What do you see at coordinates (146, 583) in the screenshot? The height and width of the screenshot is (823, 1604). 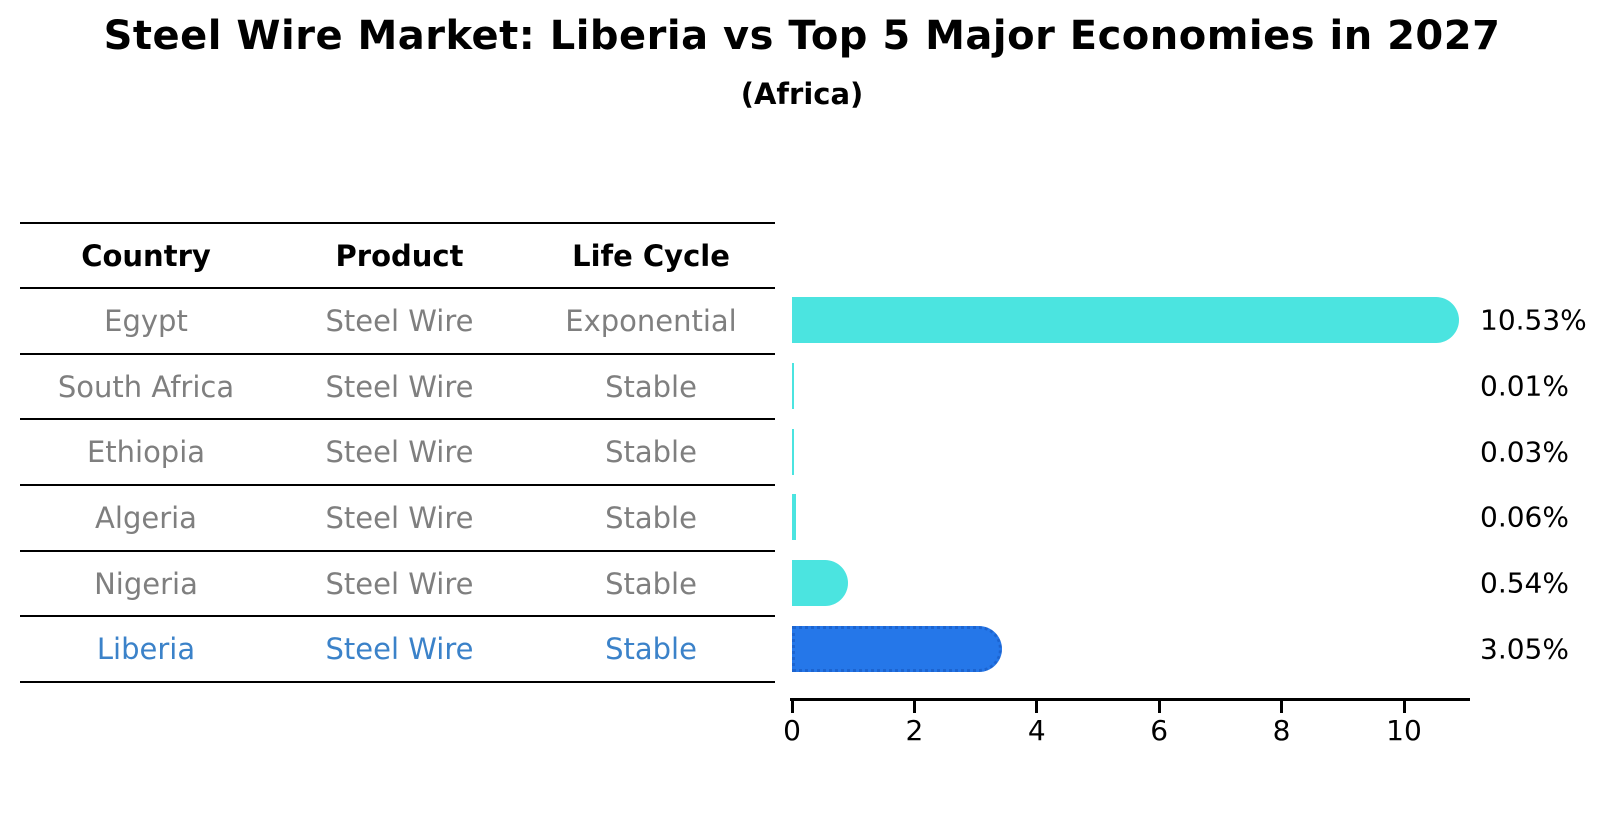 I see `table-cell-country: Nigeria` at bounding box center [146, 583].